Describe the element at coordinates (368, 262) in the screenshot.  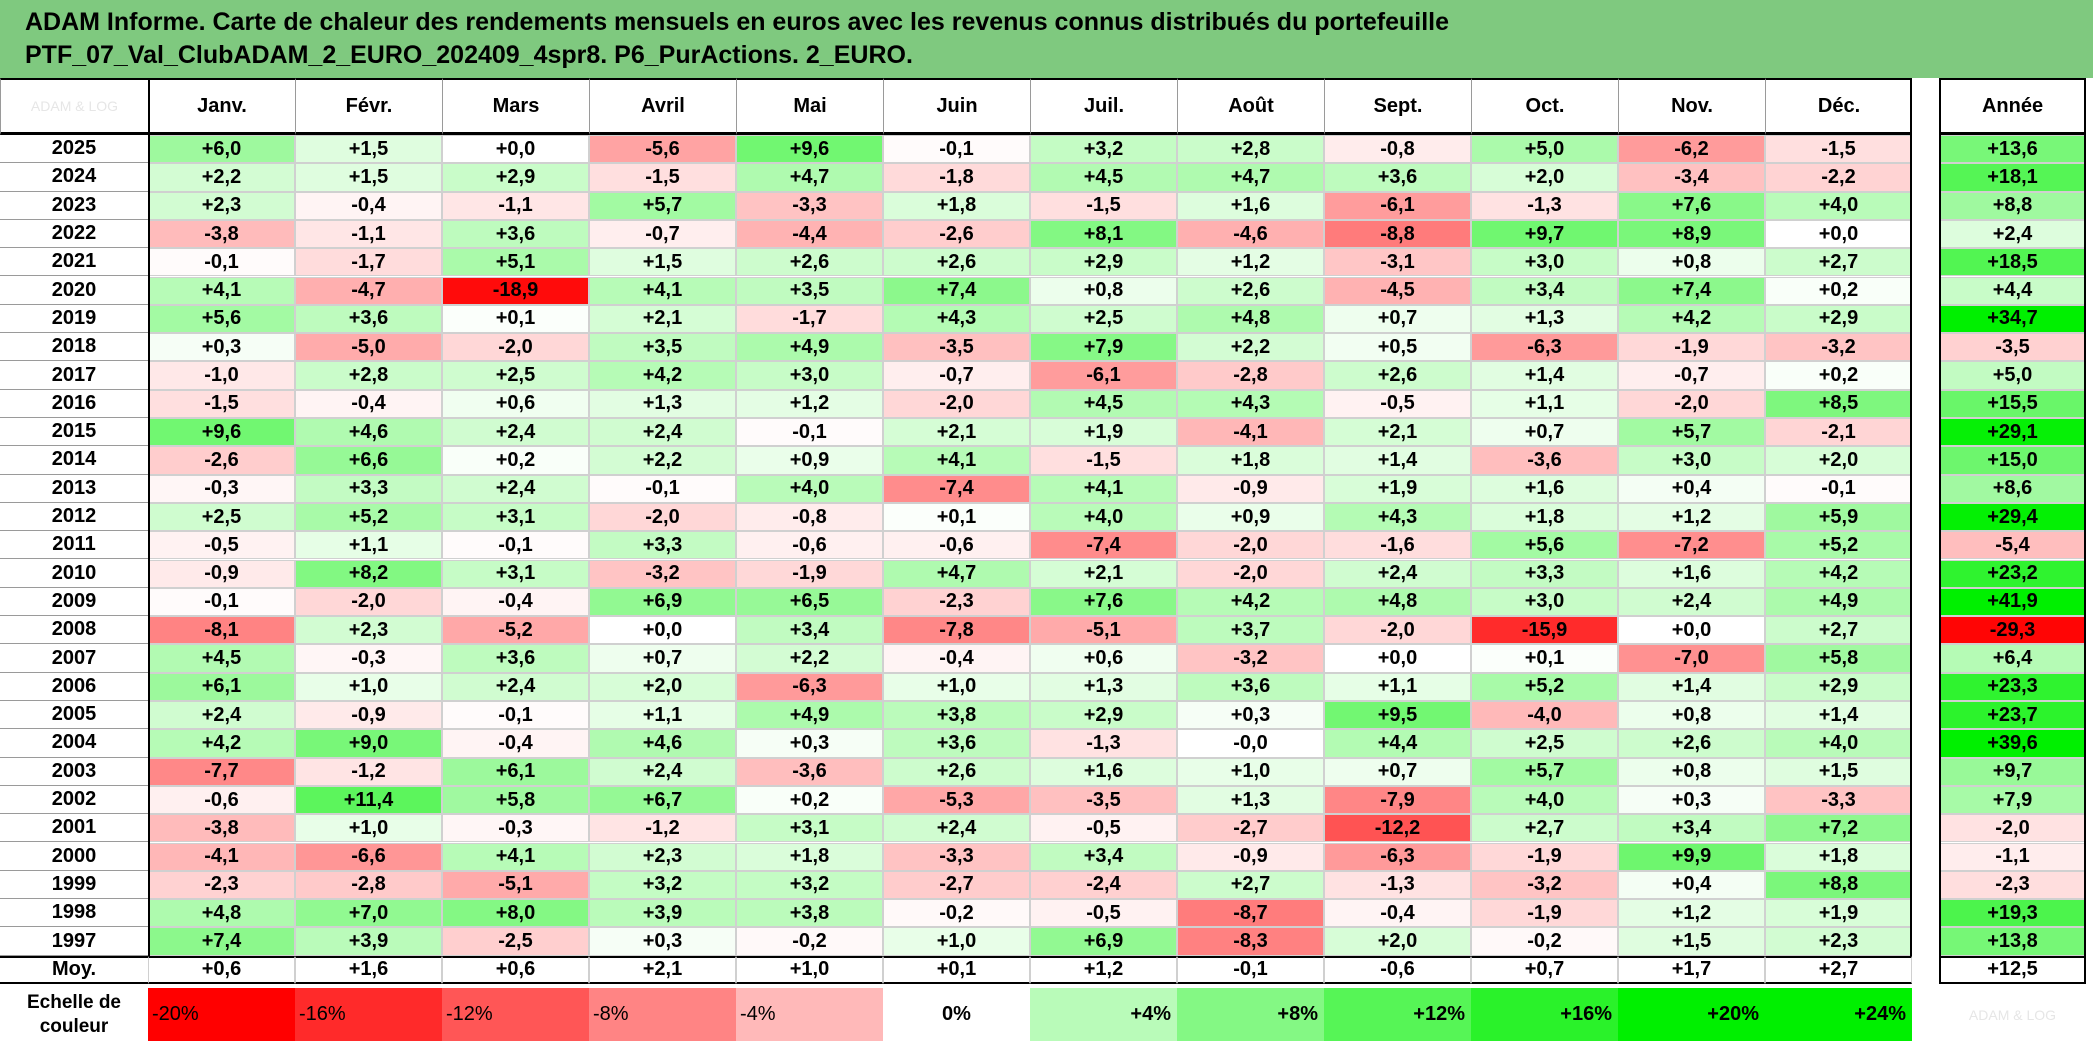
I see `heatmap-cell: -1,7` at that location.